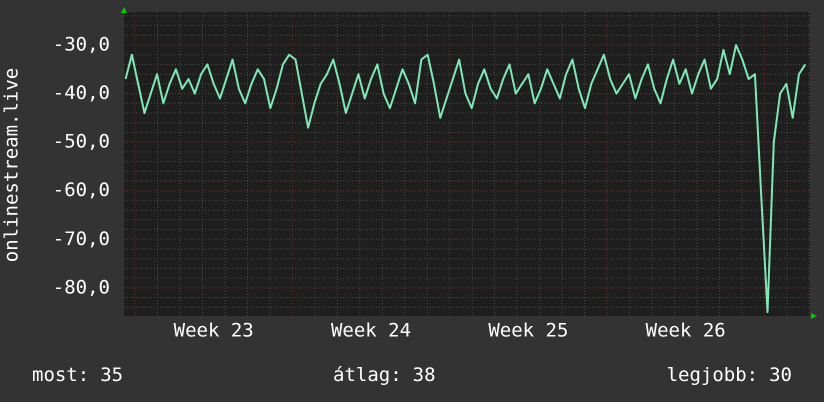  Describe the element at coordinates (111, 375) in the screenshot. I see `stat-value: 35` at that location.